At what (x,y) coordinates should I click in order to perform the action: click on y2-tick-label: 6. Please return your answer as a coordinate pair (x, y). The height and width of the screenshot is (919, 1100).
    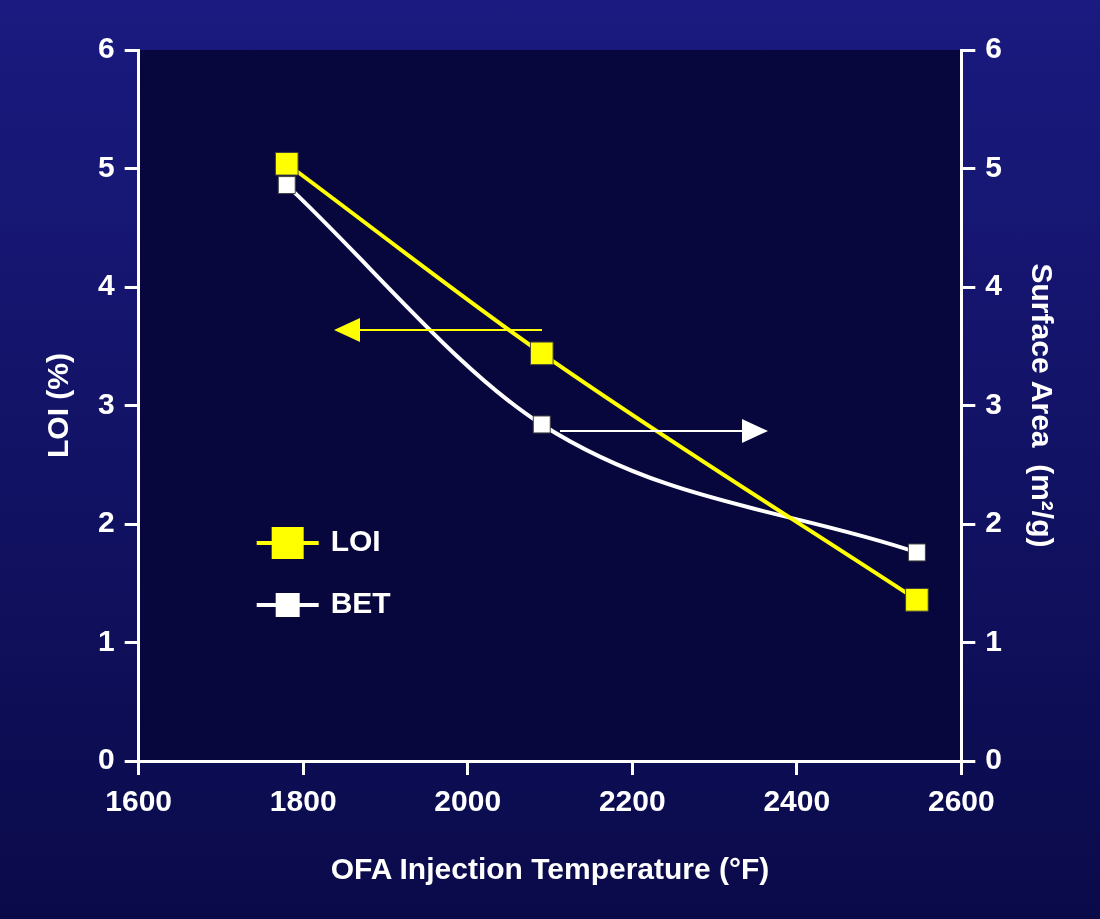
    Looking at the image, I should click on (993, 48).